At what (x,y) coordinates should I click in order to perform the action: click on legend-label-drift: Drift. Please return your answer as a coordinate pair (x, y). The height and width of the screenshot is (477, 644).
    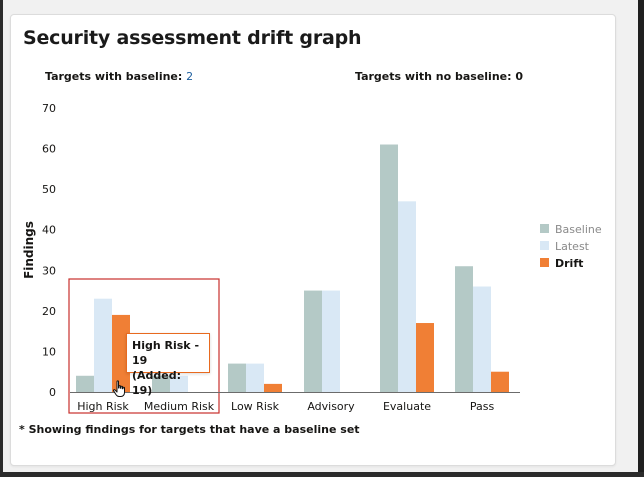
    Looking at the image, I should click on (569, 263).